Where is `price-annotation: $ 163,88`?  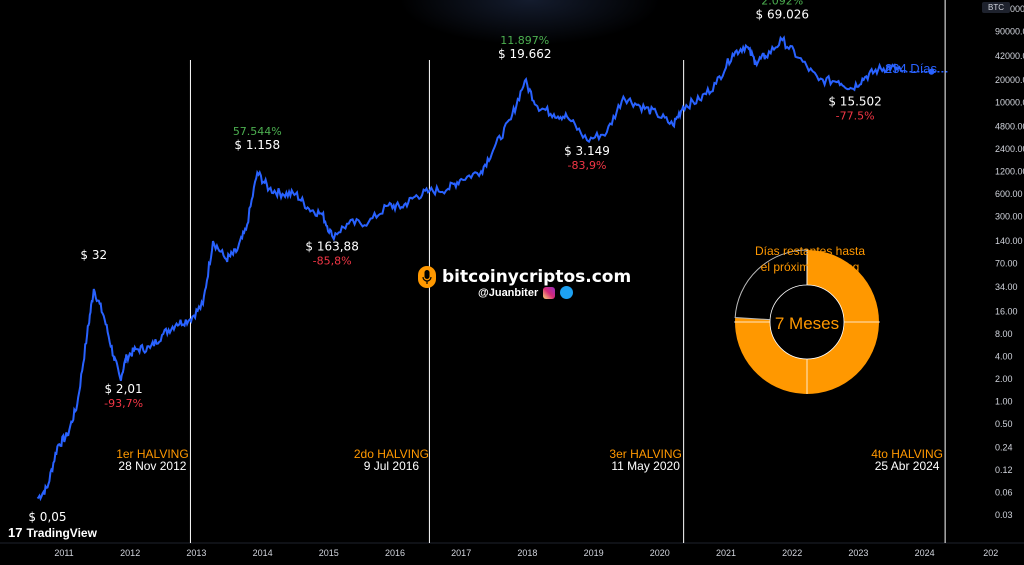
price-annotation: $ 163,88 is located at coordinates (331, 246).